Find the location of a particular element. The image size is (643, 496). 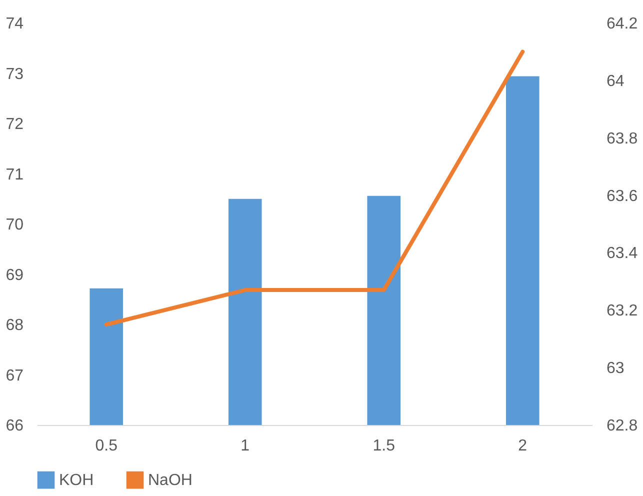

y2-tick-label: 64.2 is located at coordinates (622, 24).